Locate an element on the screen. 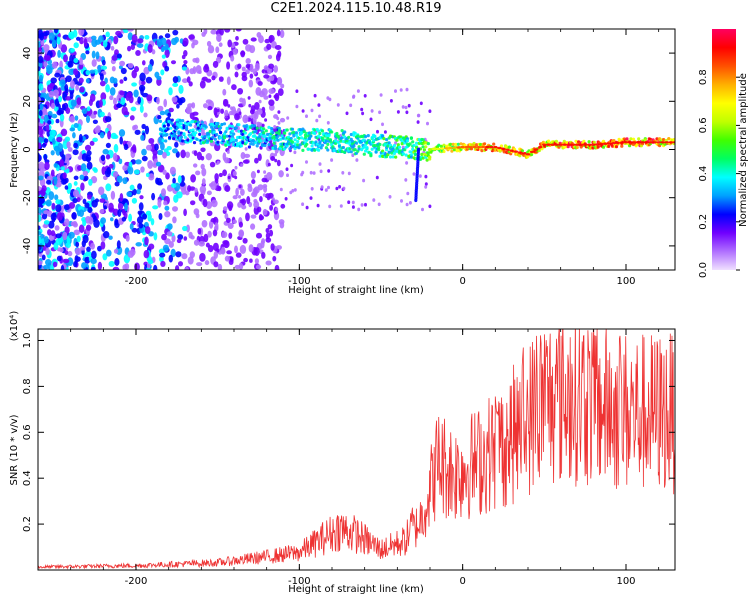  colorbar-tick-label: 0.4 is located at coordinates (703, 174).